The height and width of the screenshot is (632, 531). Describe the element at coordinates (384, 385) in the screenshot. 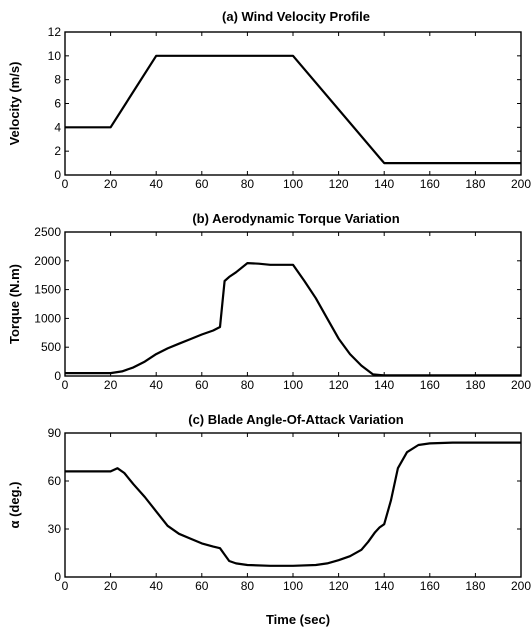

I see `panel-b-x-tick-label: 140` at that location.